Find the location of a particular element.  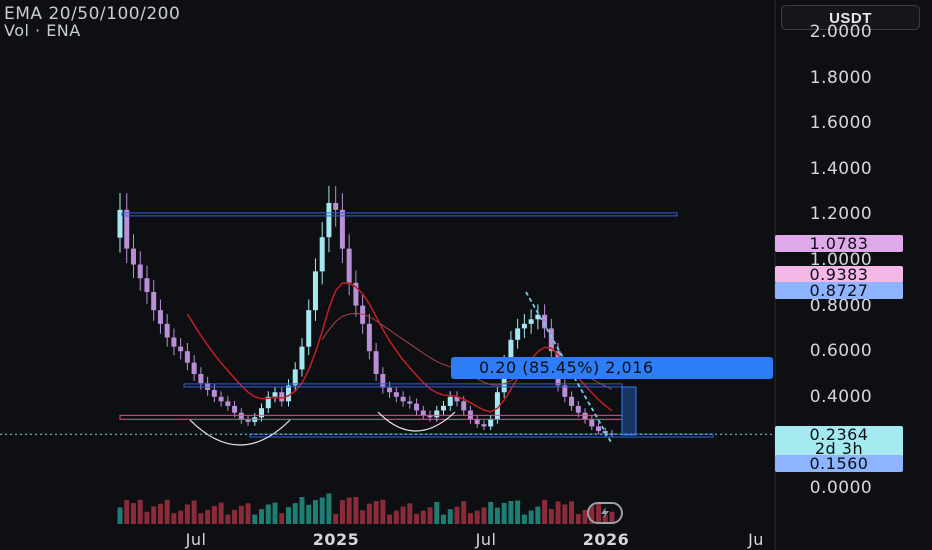

indicator-legend-volume: Vol · ENA is located at coordinates (42, 30).